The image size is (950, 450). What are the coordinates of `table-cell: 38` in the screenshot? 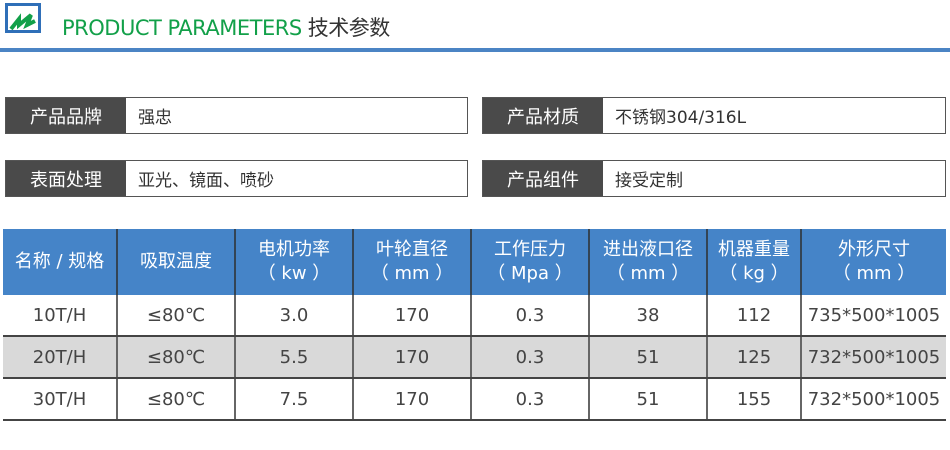 It's located at (648, 316).